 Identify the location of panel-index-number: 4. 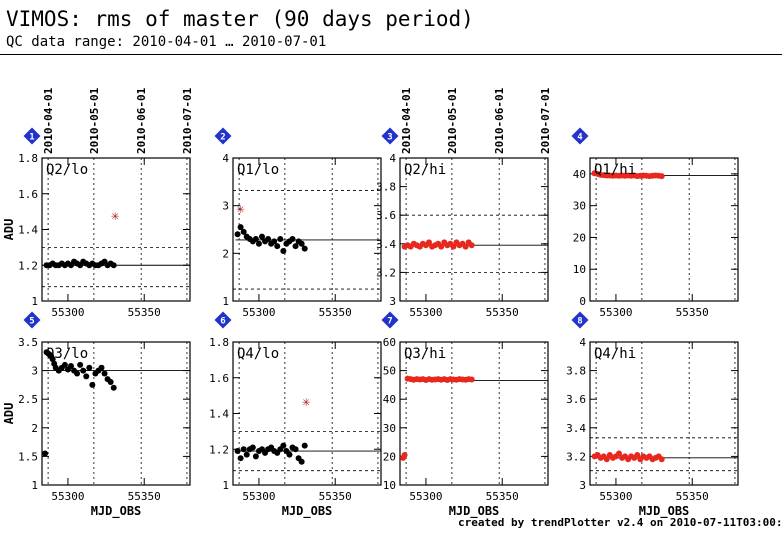
(580, 138).